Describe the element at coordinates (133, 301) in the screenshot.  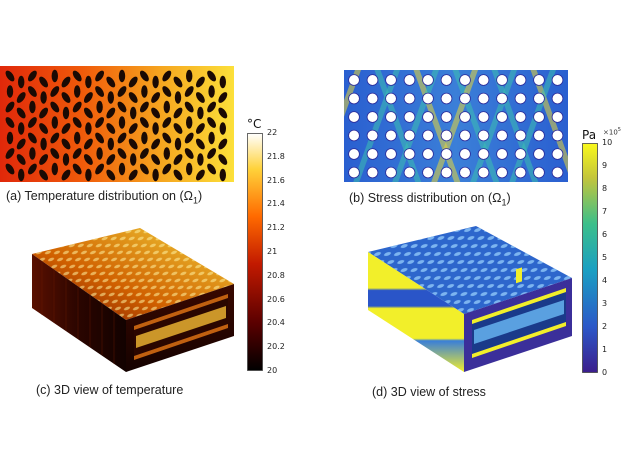
I see `temperature-3d-view` at that location.